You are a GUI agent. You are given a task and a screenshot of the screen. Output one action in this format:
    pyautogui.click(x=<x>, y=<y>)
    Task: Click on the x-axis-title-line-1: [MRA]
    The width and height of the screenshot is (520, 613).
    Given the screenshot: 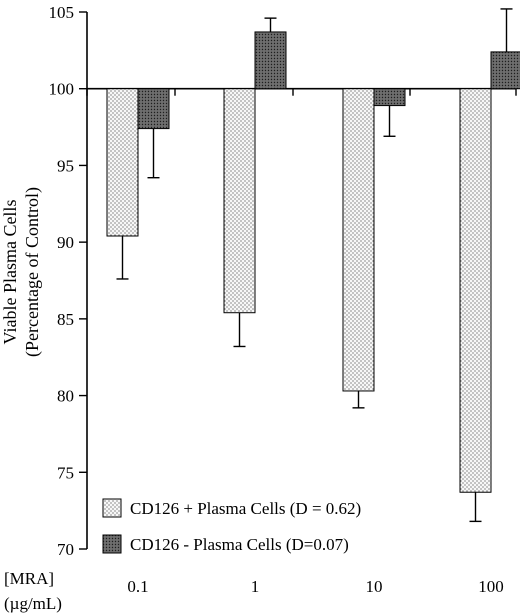 What is the action you would take?
    pyautogui.click(x=29, y=578)
    